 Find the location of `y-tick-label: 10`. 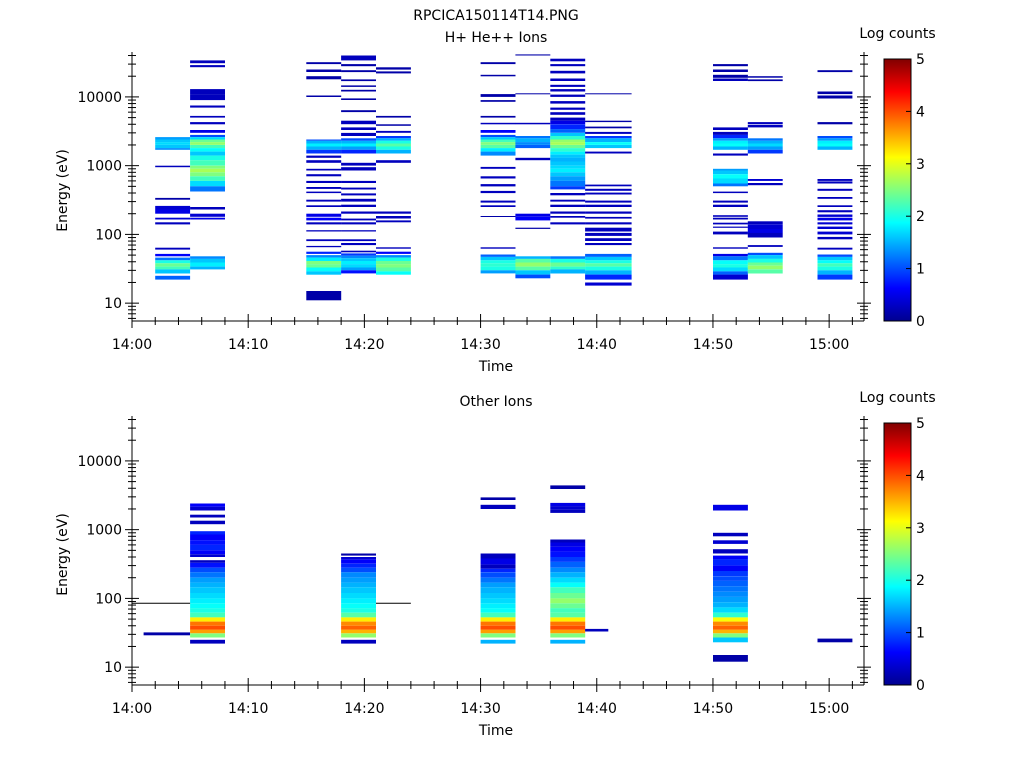

y-tick-label: 10 is located at coordinates (113, 304).